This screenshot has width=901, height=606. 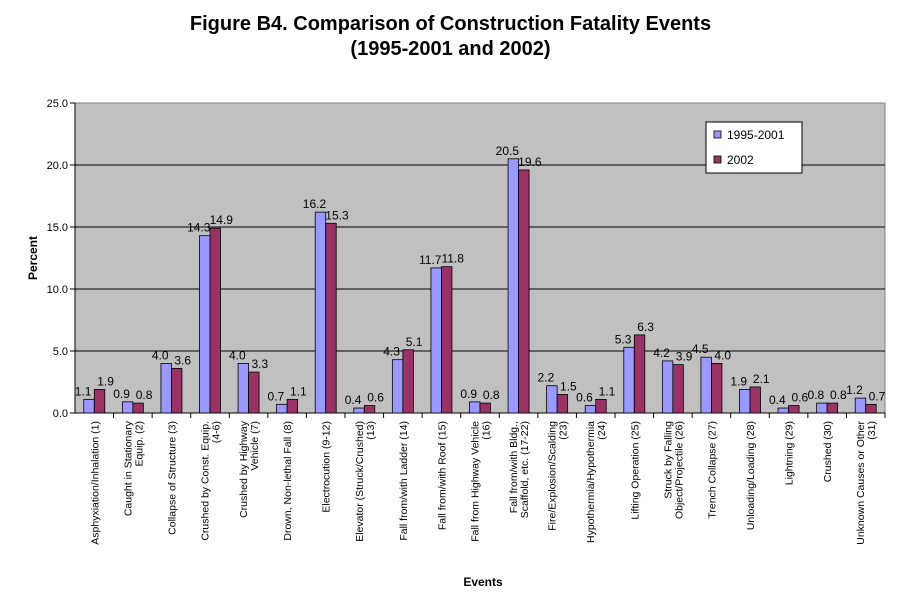 What do you see at coordinates (442, 475) in the screenshot?
I see `category-label: Fall from/with Roof (15)` at bounding box center [442, 475].